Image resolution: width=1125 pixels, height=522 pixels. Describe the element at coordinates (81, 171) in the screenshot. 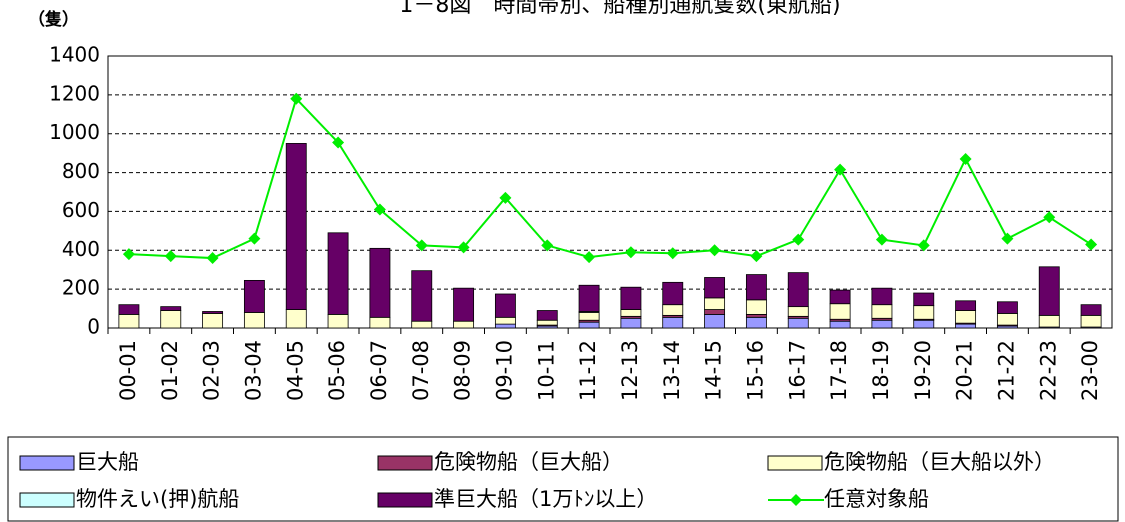

I see `y-tick-label: 800` at that location.